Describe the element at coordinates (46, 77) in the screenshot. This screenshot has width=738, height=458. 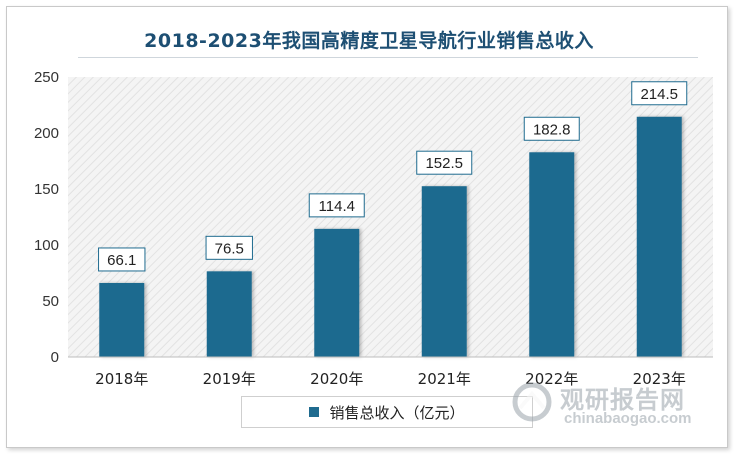
I see `y-tick-label: 250` at that location.